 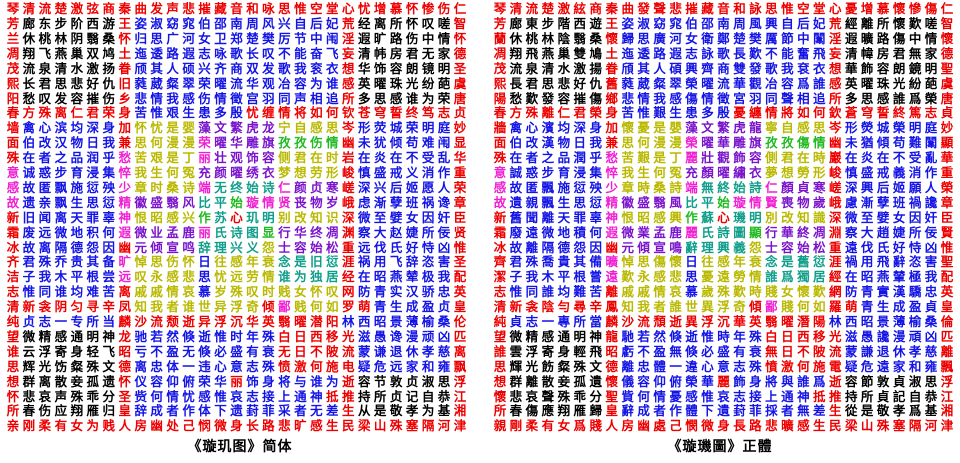 What do you see at coordinates (803, 262) in the screenshot?
I see `grid-char: 舊` at bounding box center [803, 262].